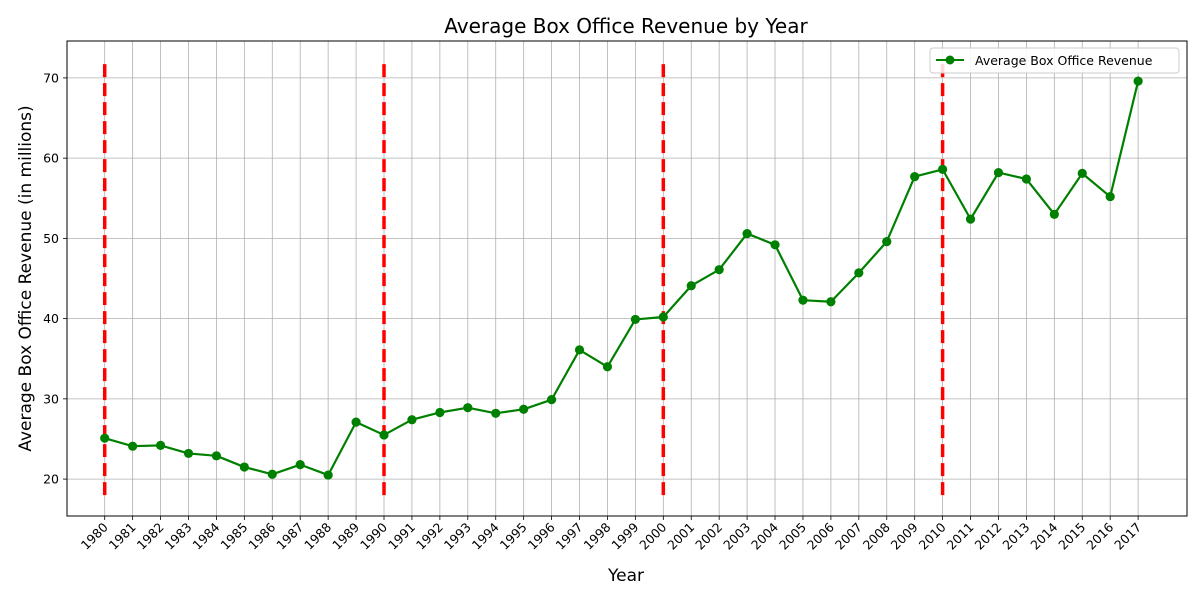 The image size is (1200, 600). What do you see at coordinates (345, 535) in the screenshot?
I see `x-tick-label: 1989` at bounding box center [345, 535].